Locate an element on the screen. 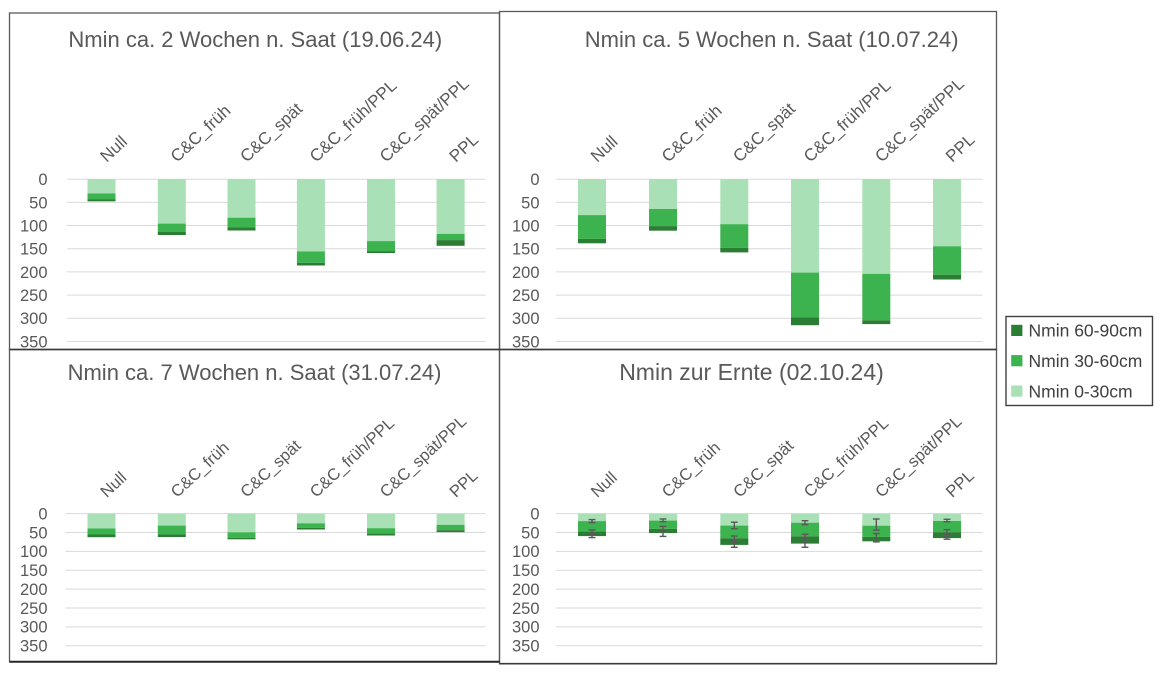  svg-text:Nmin ca. 5 Wochen n. Saat (10.: Nmin ca. 5 Wochen n. Saat (10.07.24) is located at coordinates (772, 39).